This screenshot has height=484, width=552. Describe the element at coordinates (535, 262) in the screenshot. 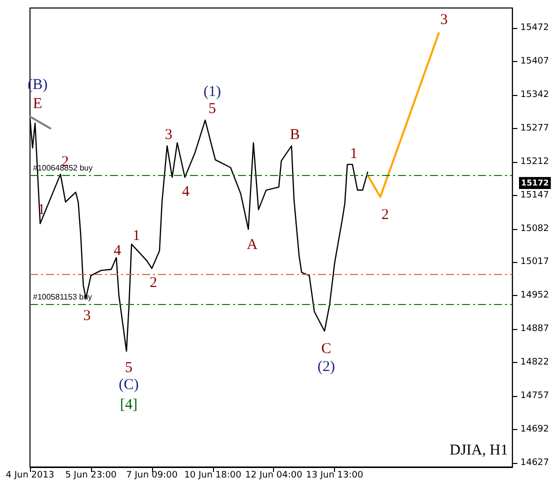

I see `y-tick-label: 15017` at that location.